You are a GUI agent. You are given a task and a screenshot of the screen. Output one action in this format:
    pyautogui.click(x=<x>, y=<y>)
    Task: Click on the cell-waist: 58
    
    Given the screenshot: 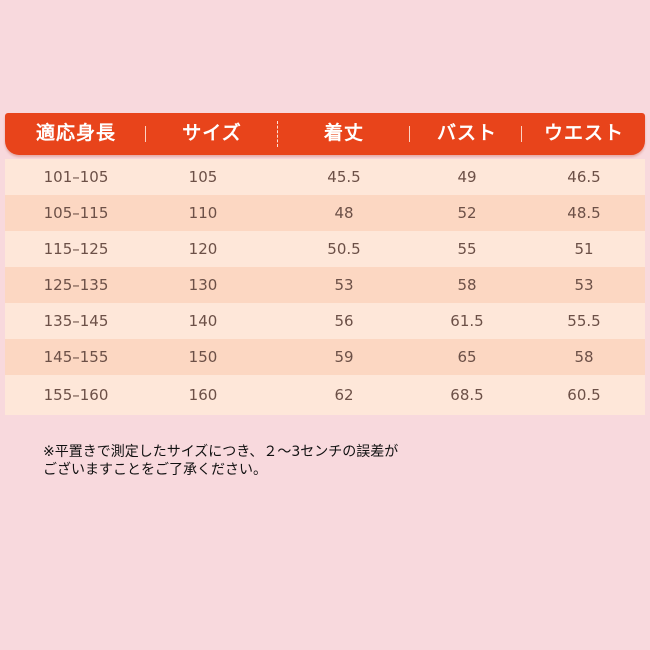 What is the action you would take?
    pyautogui.click(x=584, y=357)
    